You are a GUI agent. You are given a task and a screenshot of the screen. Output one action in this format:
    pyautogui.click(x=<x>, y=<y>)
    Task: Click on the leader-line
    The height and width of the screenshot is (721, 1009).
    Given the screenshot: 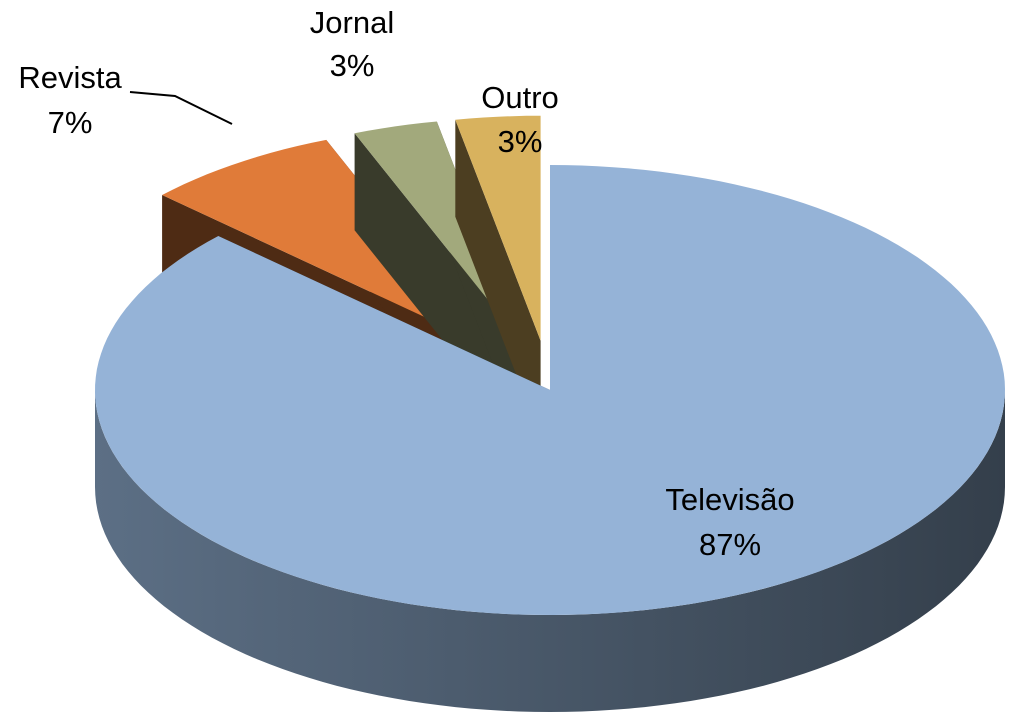 What is the action you would take?
    pyautogui.click(x=181, y=108)
    